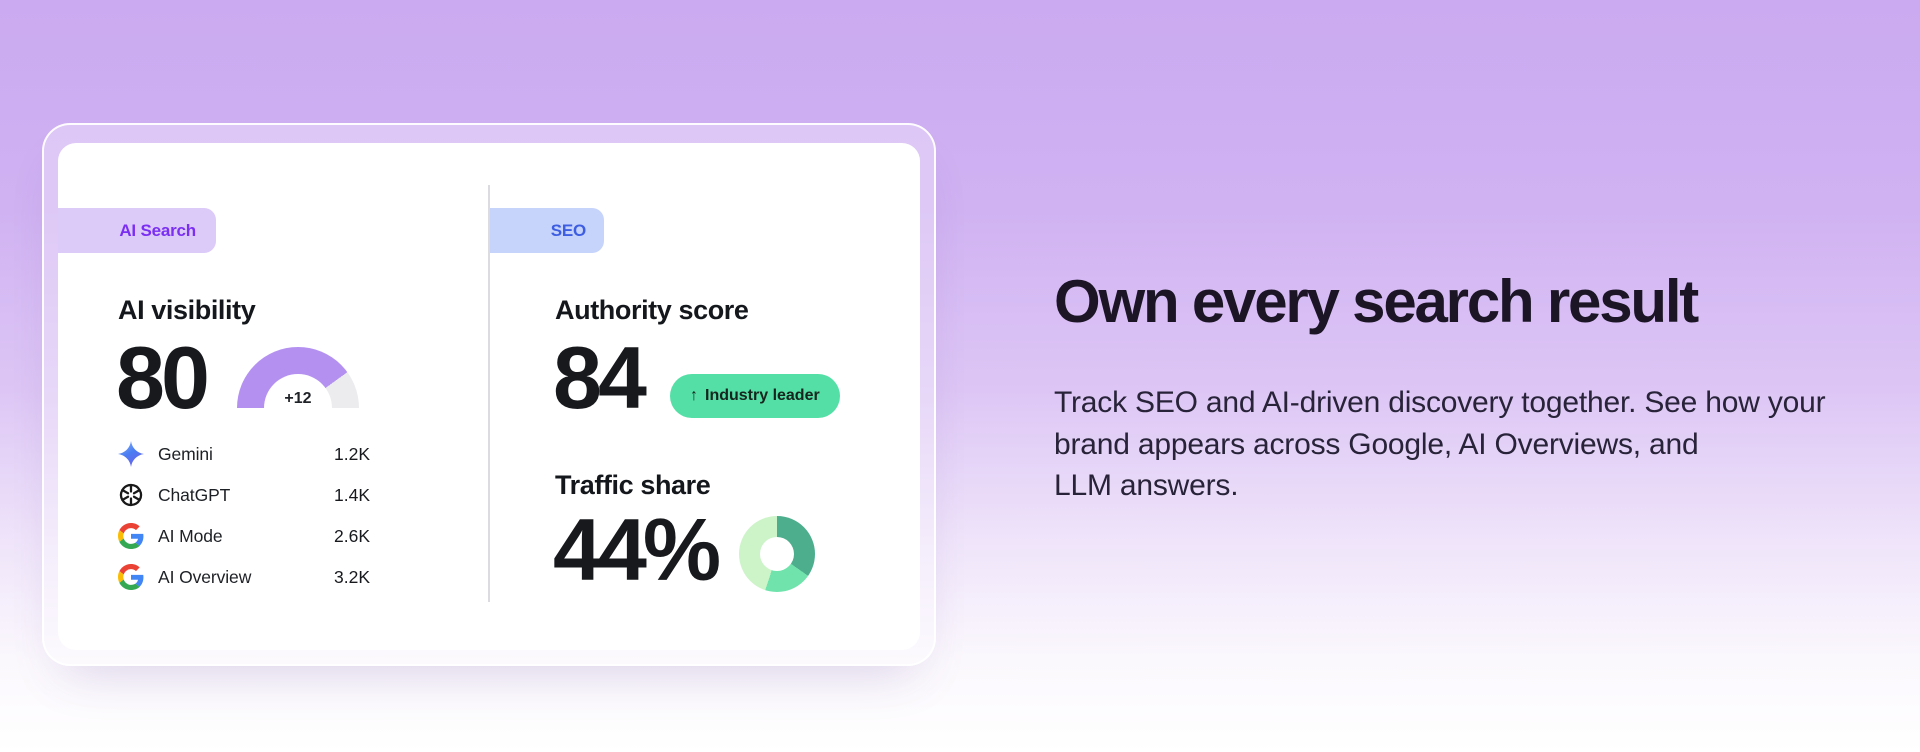 The image size is (1920, 752). I want to click on traffic-share-title: Traffic share, so click(633, 485).